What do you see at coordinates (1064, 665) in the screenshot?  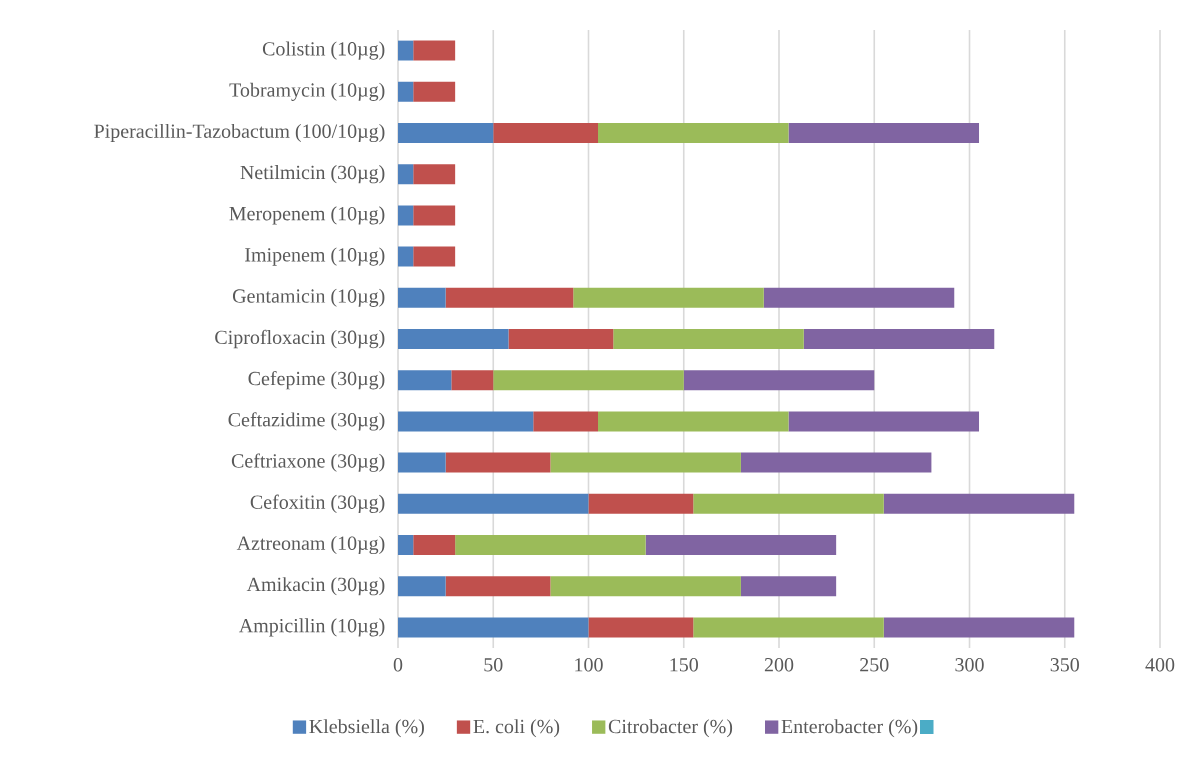 I see `x-tick-label: 350` at bounding box center [1064, 665].